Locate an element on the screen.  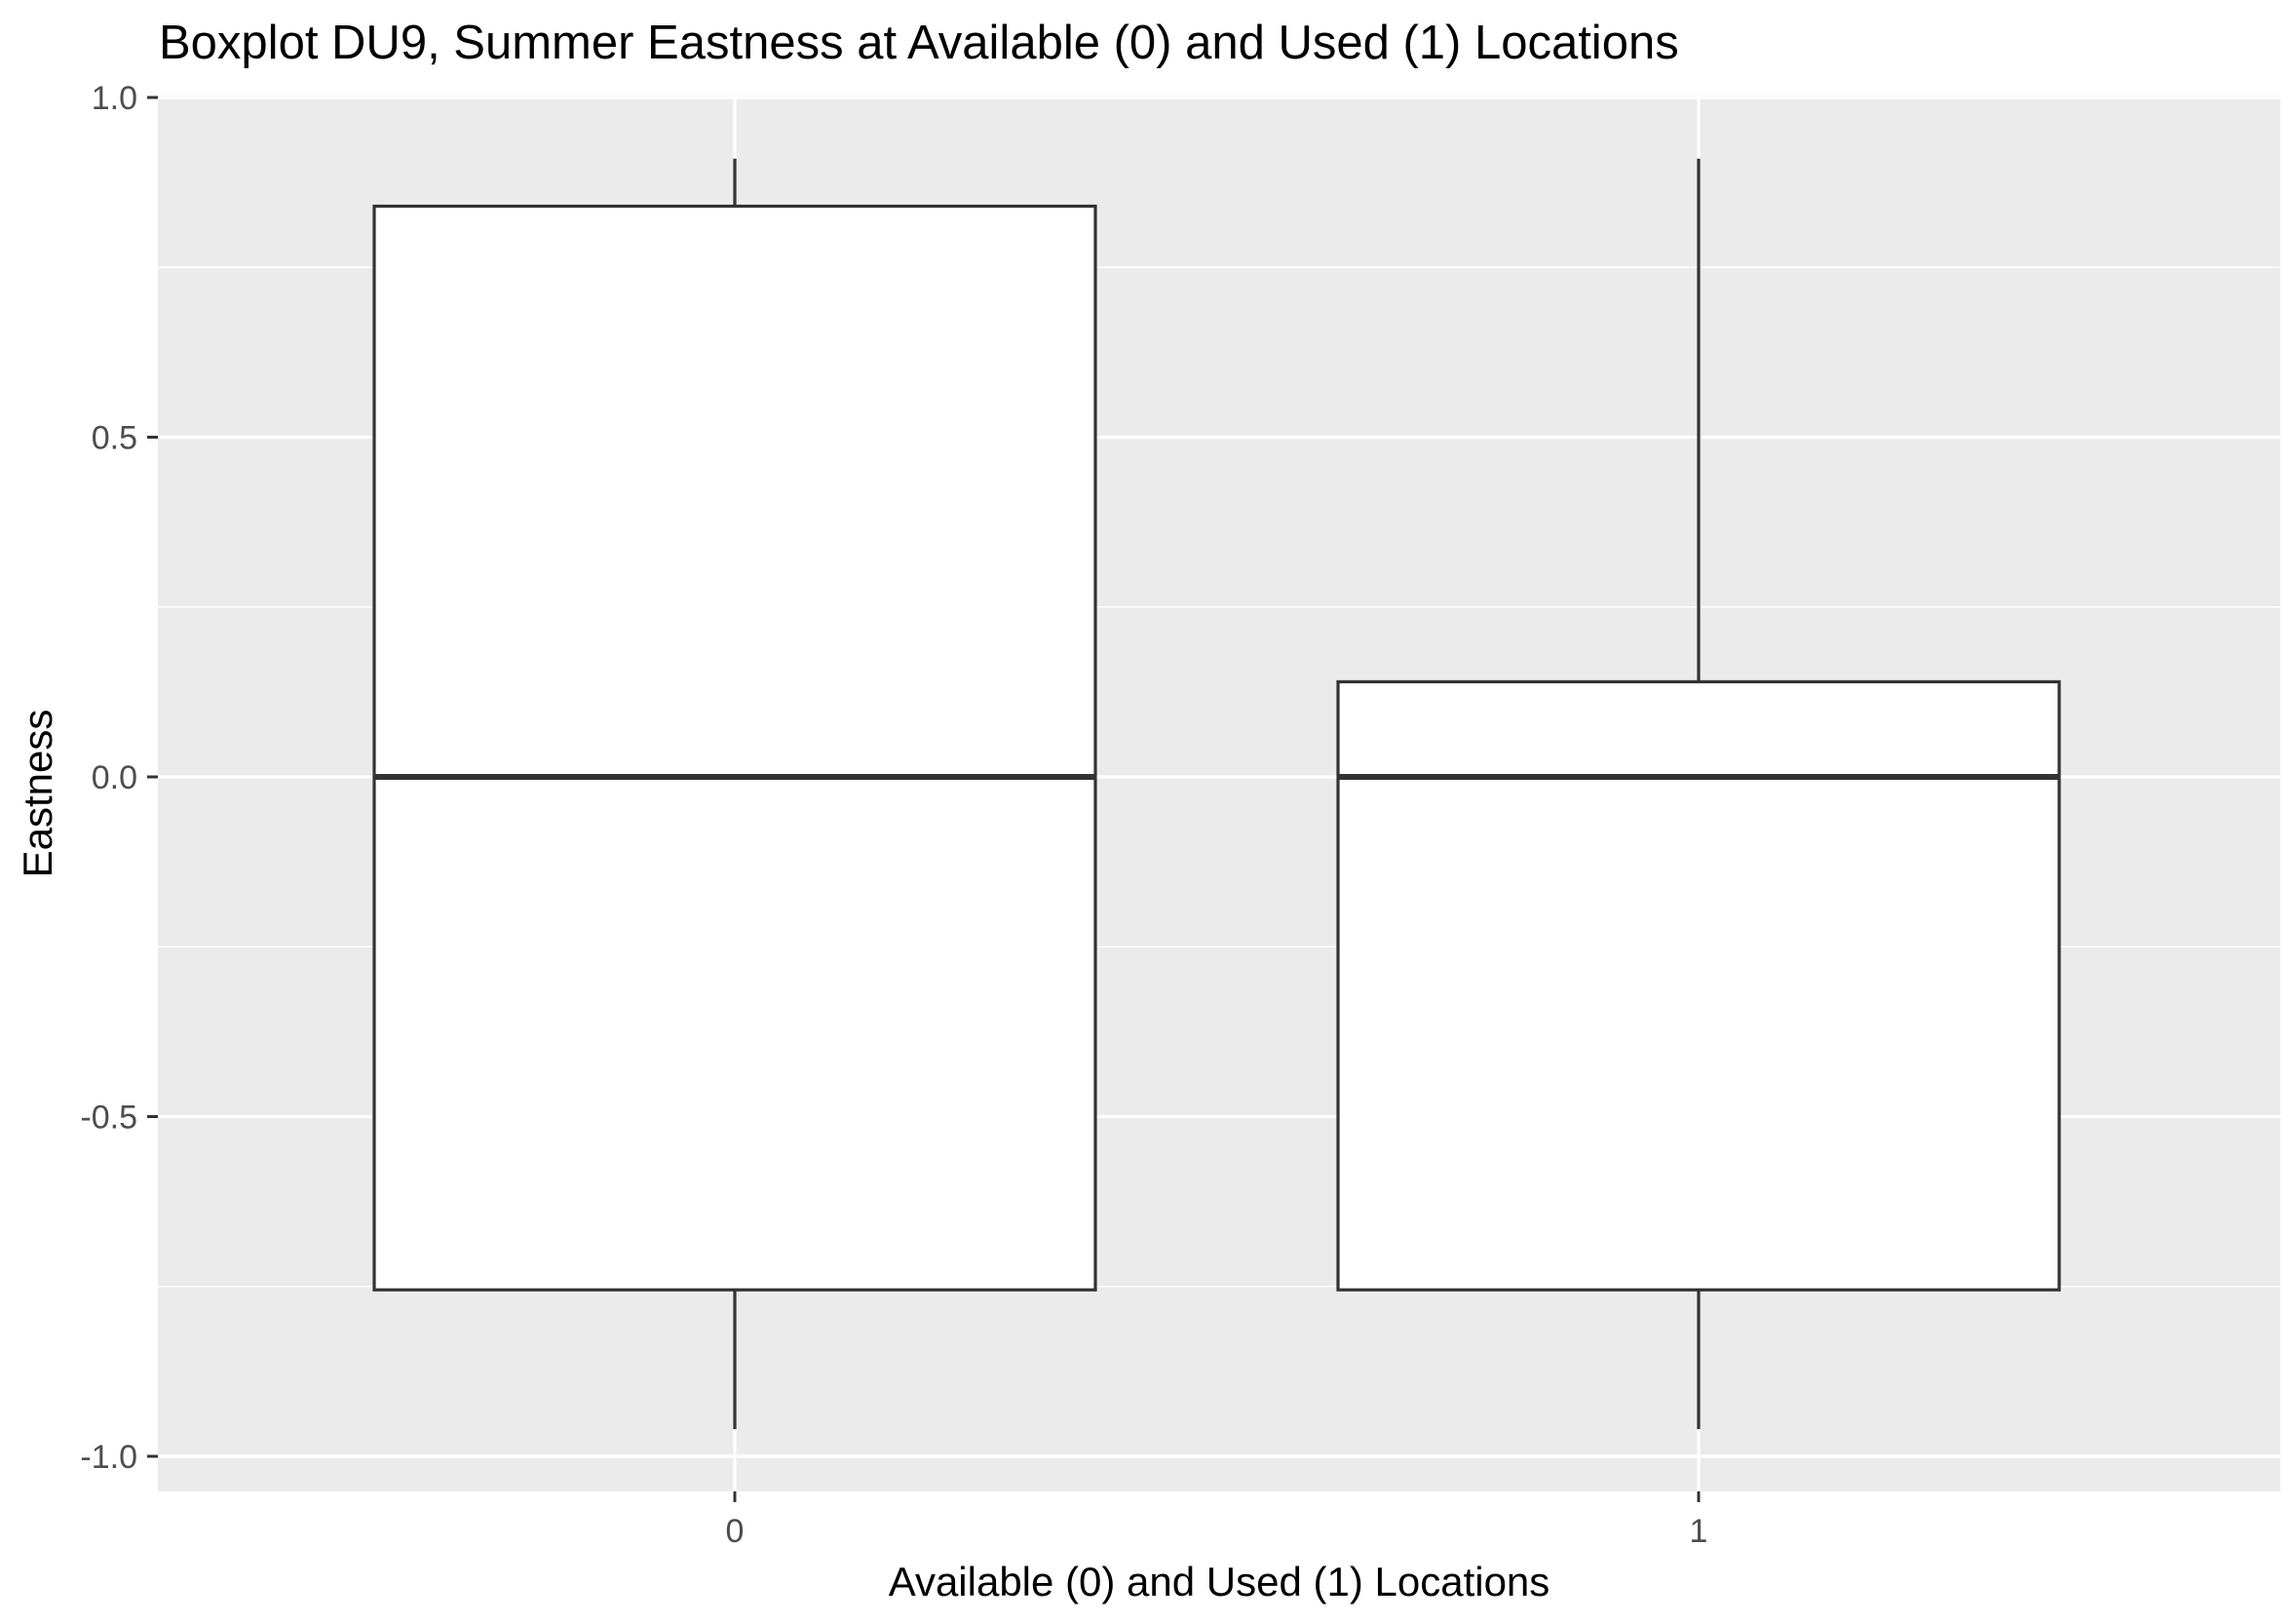
x-axis-title: Available (0) and Used (1) Locations is located at coordinates (1219, 1582).